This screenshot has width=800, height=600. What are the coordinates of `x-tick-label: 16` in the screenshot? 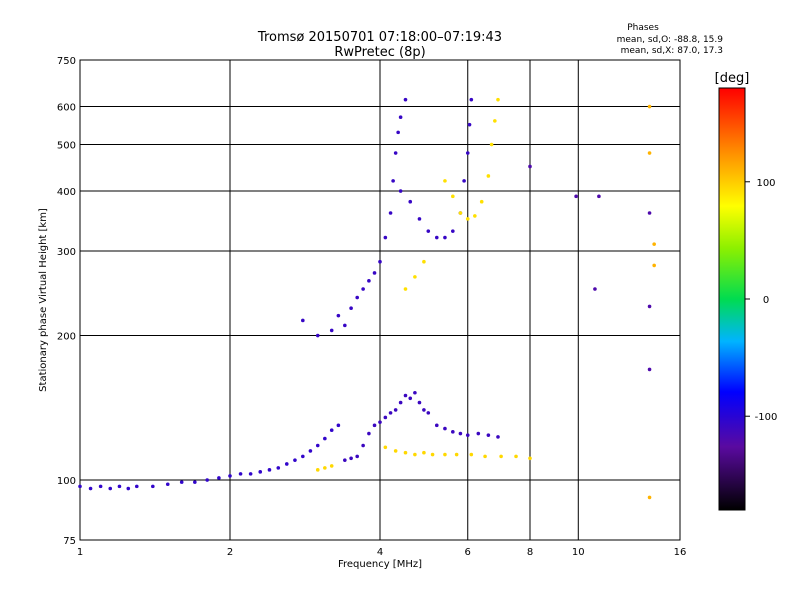 It's located at (680, 552).